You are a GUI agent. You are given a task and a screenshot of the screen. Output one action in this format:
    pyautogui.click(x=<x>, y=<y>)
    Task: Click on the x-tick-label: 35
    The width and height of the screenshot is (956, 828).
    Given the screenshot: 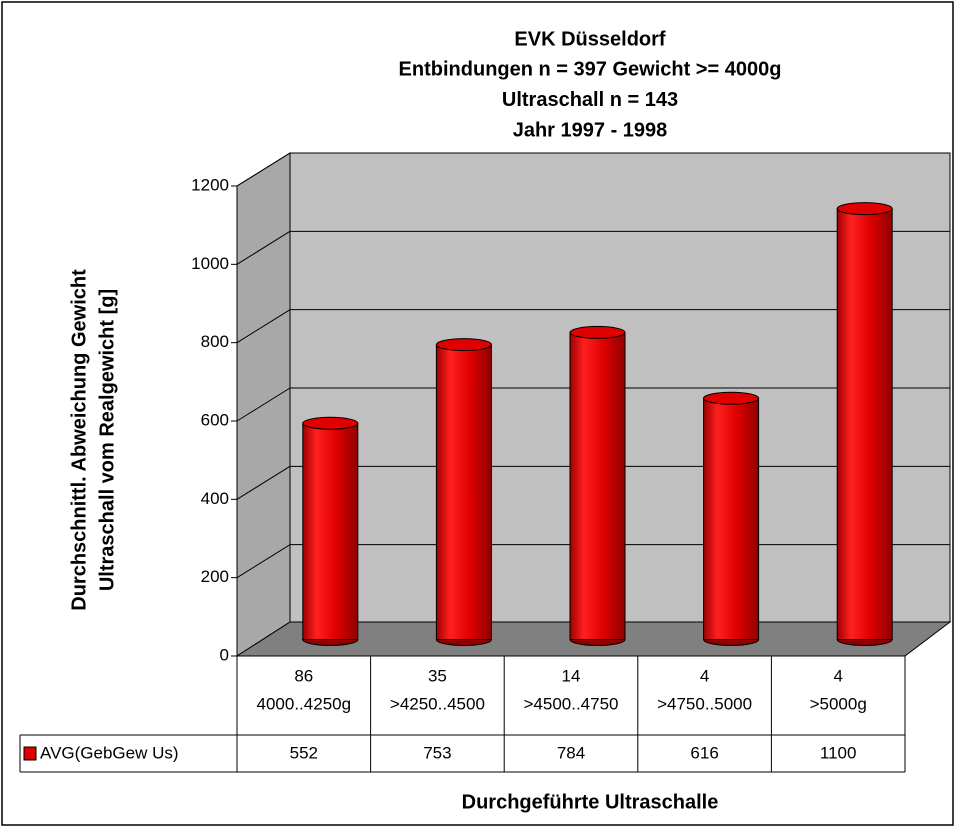 What is the action you would take?
    pyautogui.click(x=437, y=675)
    